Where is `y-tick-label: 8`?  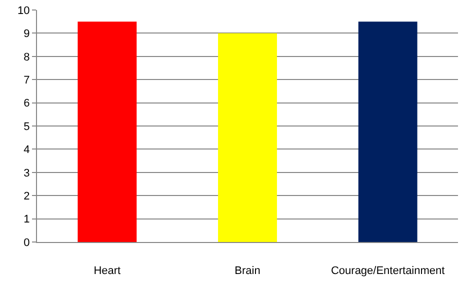 y-tick-label: 8 is located at coordinates (27, 57).